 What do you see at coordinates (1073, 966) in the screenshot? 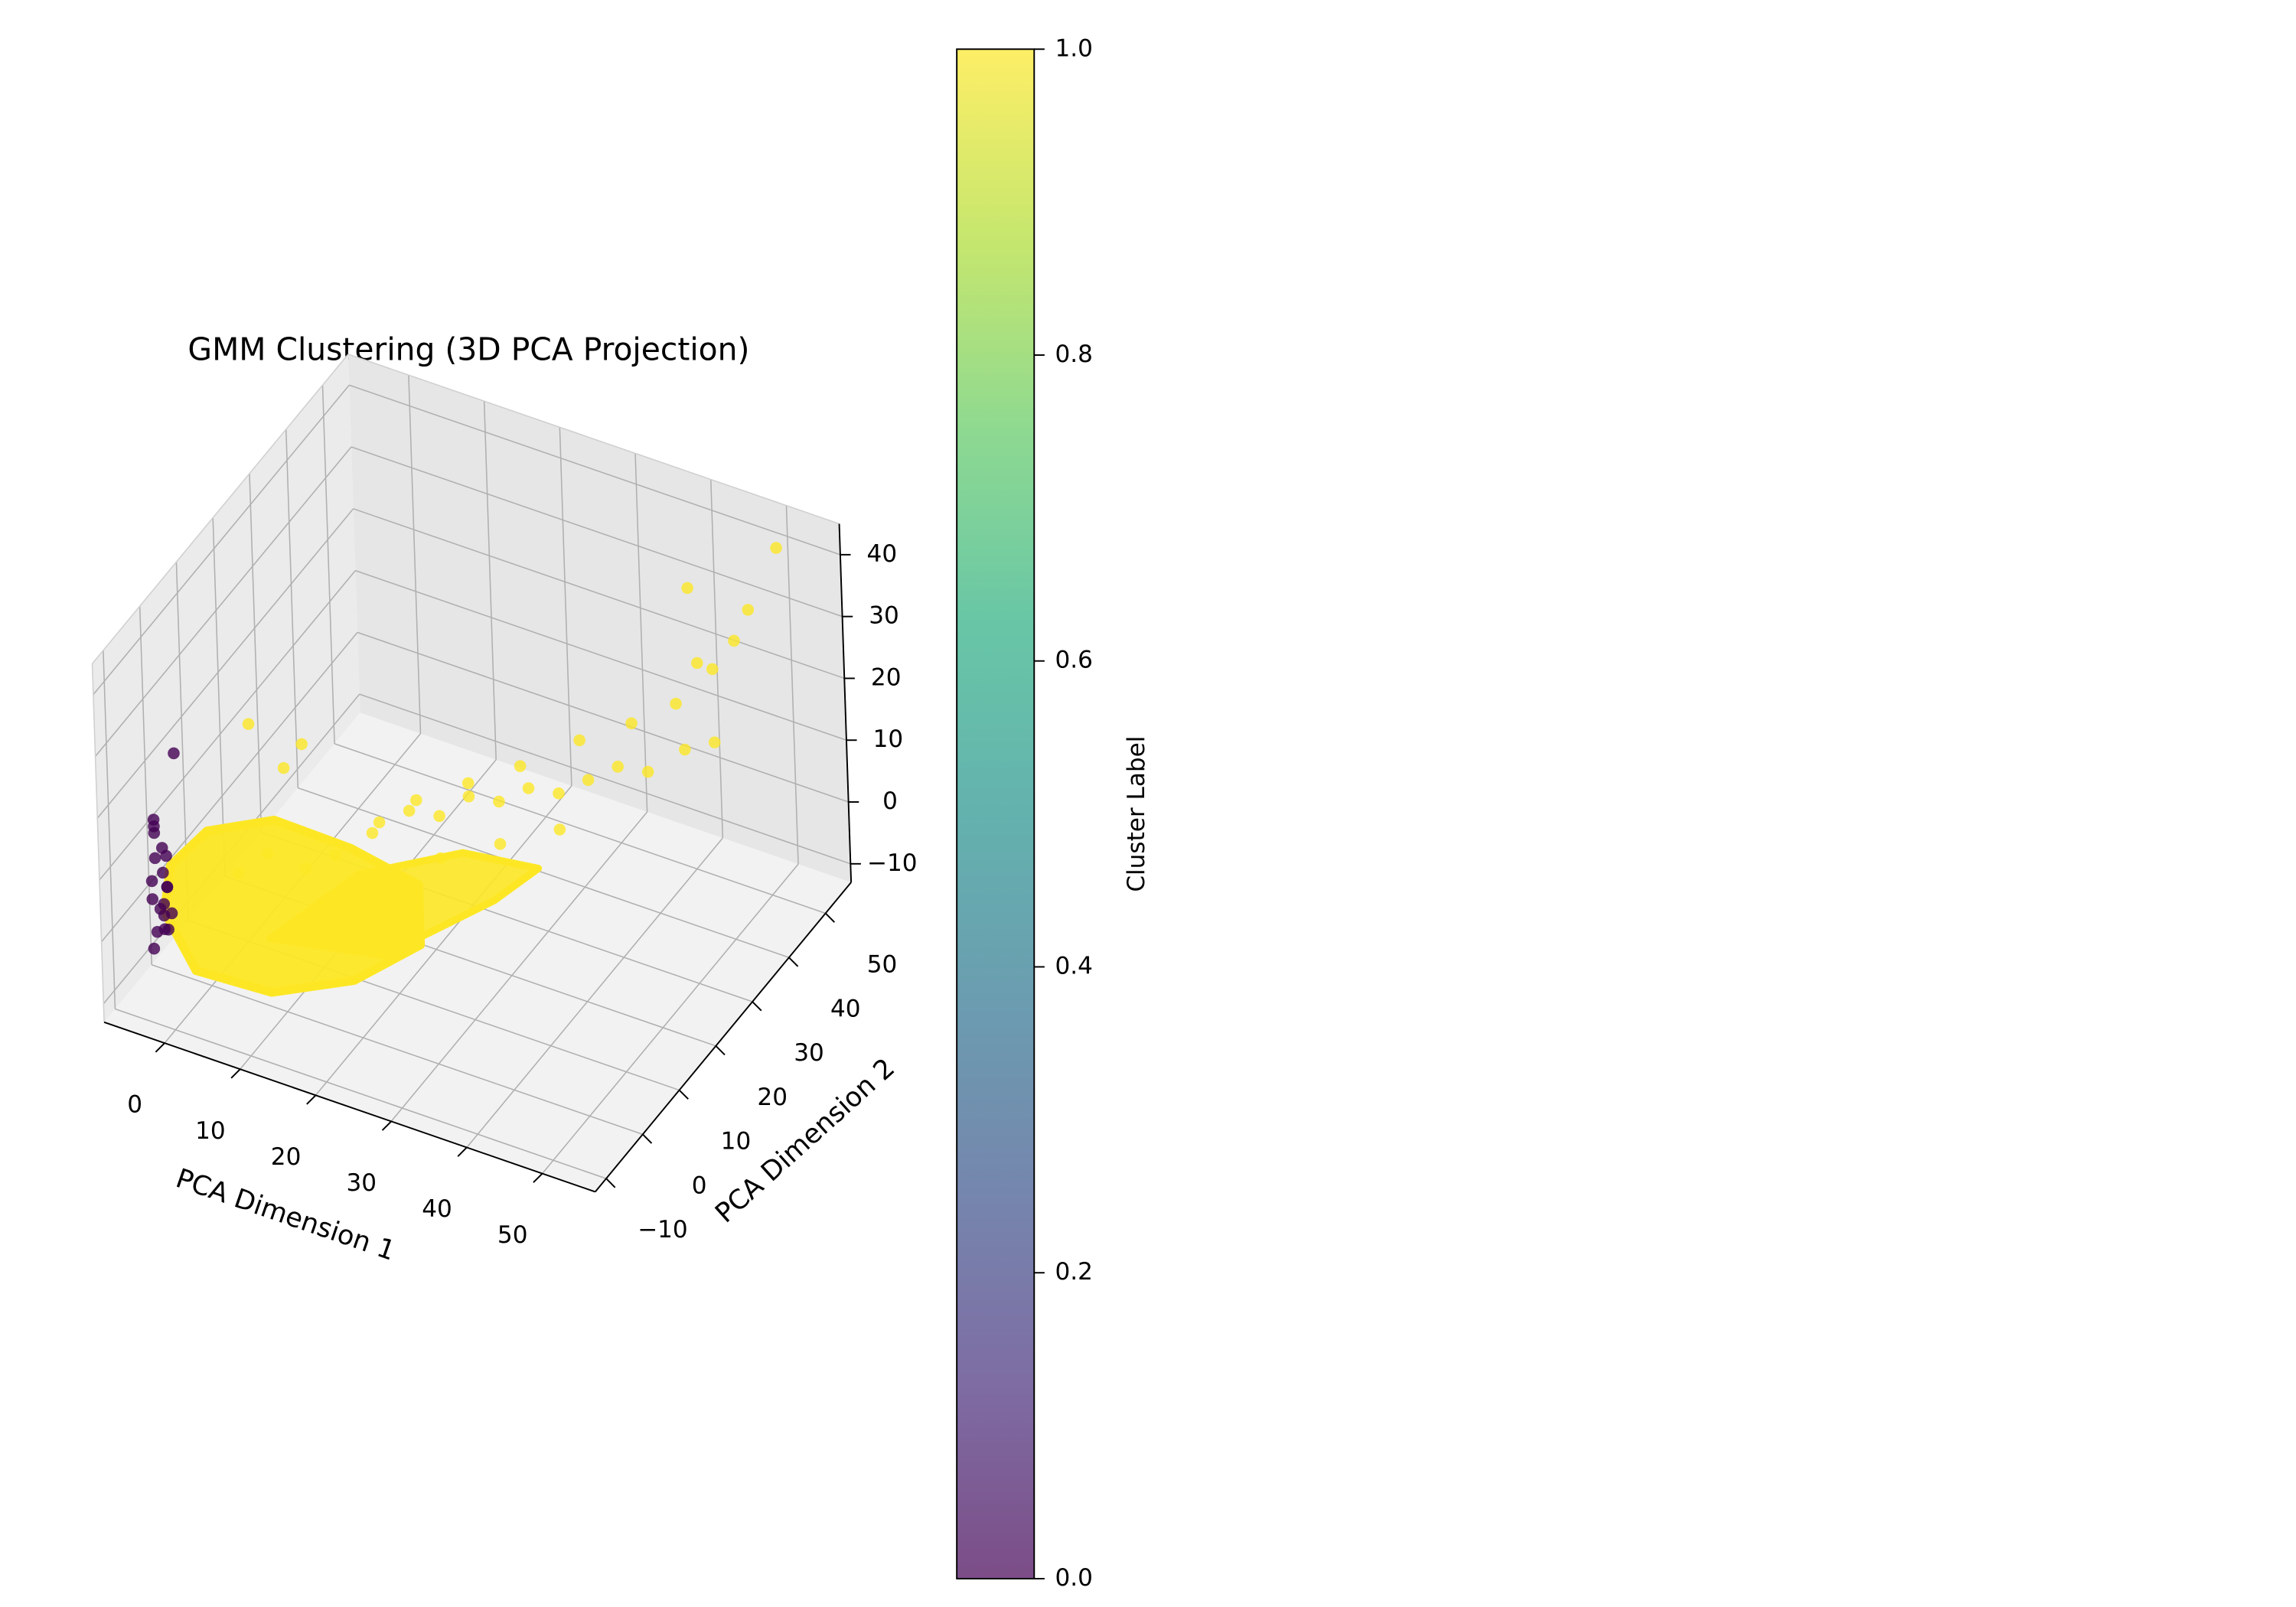
I see `colorbar-tick-label: 0.4` at bounding box center [1073, 966].